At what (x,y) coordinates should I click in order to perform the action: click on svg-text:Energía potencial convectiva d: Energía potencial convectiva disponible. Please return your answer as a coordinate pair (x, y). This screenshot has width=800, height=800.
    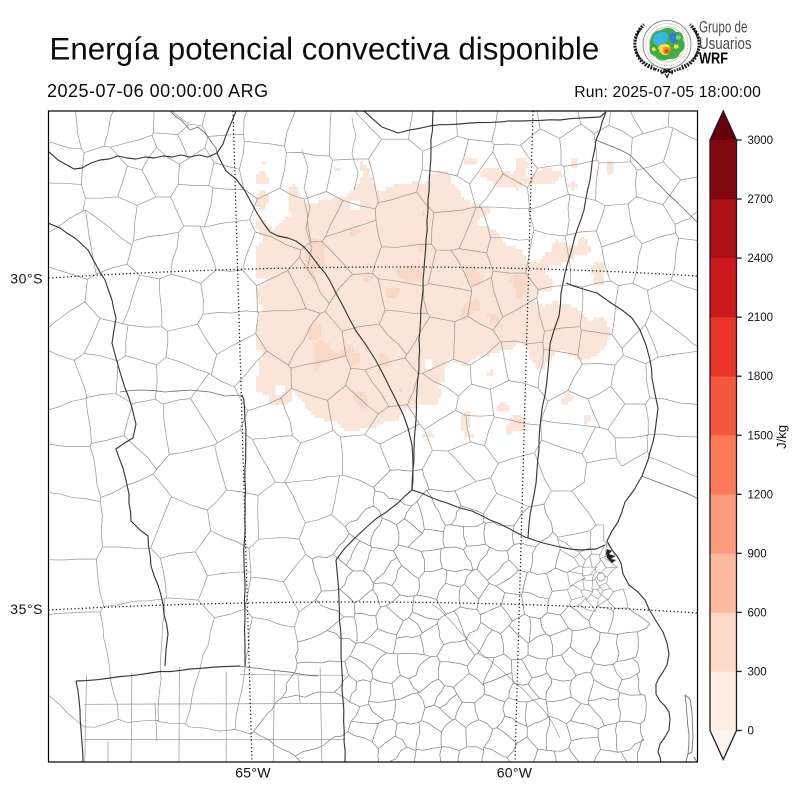
    Looking at the image, I should click on (325, 49).